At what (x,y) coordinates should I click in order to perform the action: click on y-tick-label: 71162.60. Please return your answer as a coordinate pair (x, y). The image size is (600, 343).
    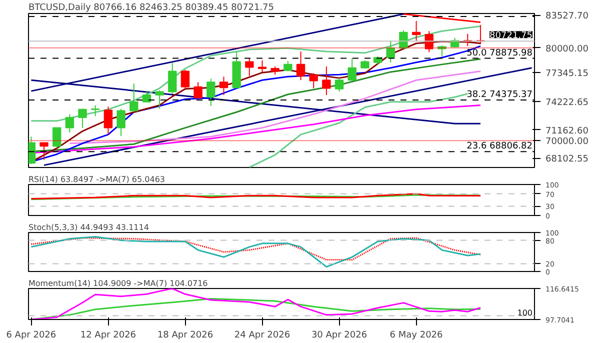
    Looking at the image, I should click on (567, 131).